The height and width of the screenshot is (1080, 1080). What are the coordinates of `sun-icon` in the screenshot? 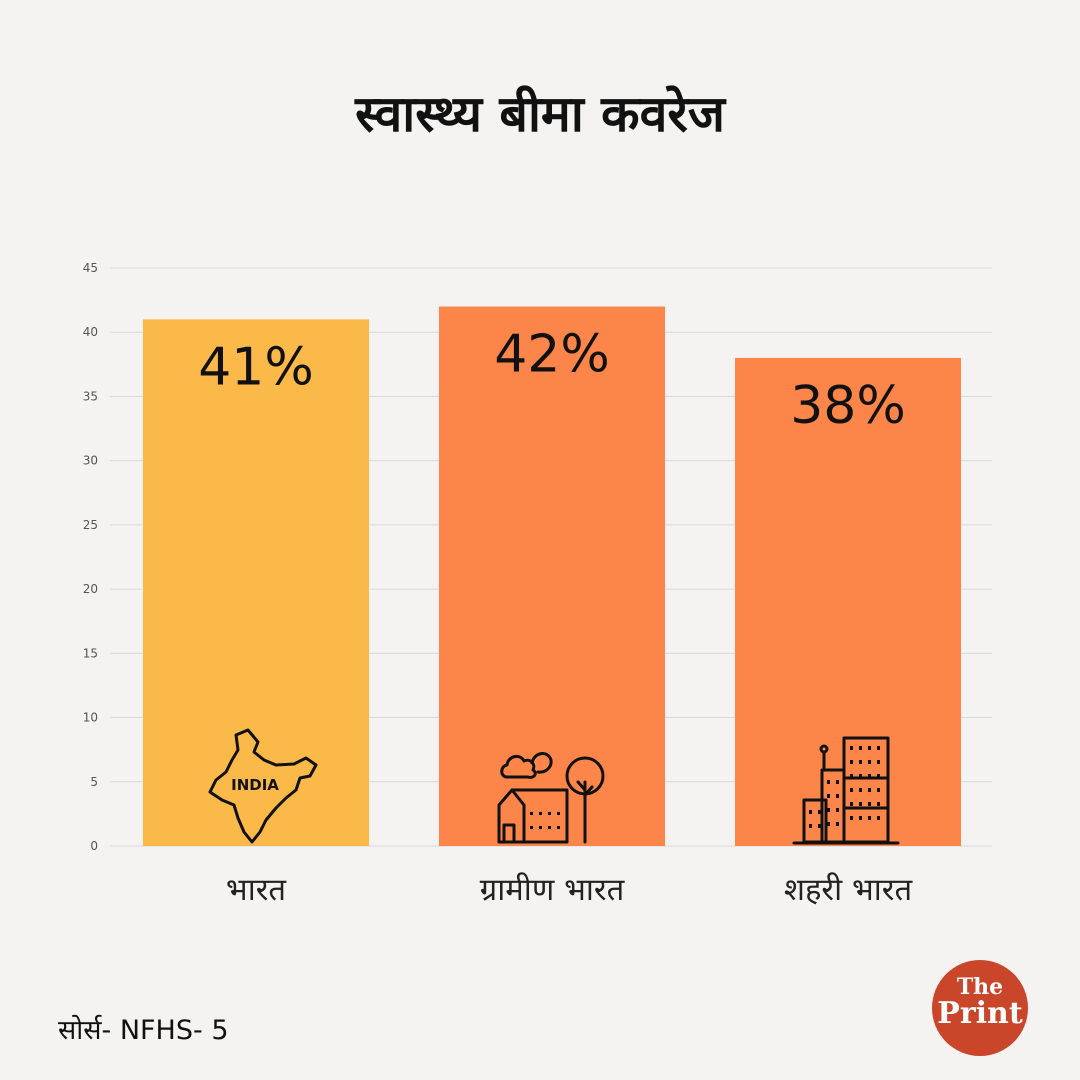 It's located at (541, 763).